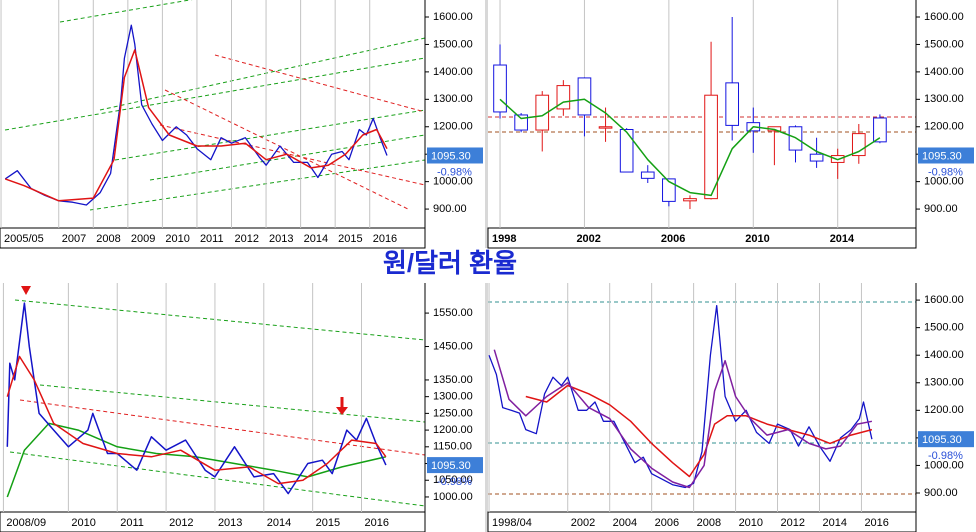  I want to click on title-band, so click(488, 265).